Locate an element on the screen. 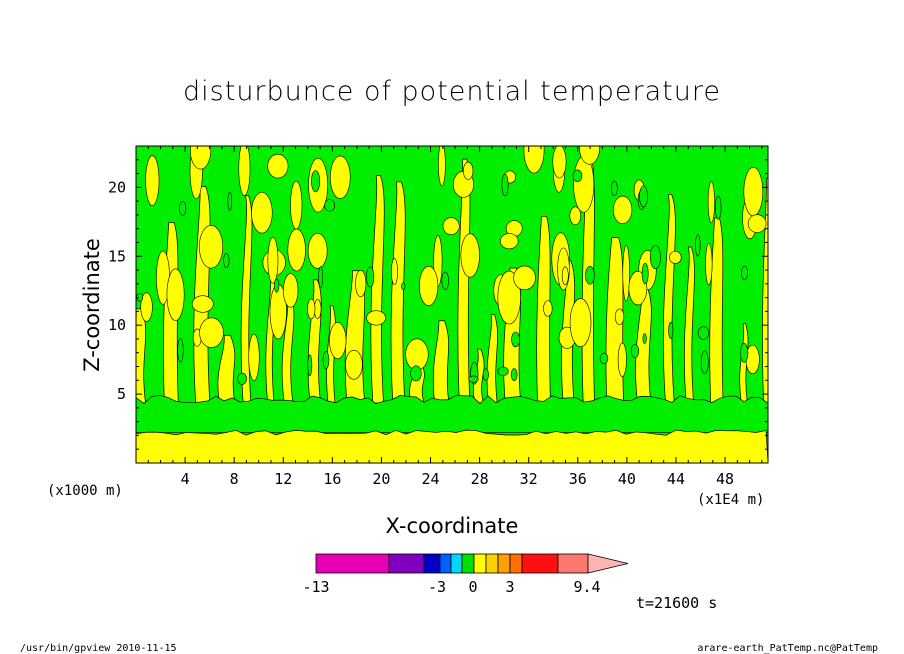 This screenshot has width=904, height=654. x-tick-label: 8 is located at coordinates (234, 479).